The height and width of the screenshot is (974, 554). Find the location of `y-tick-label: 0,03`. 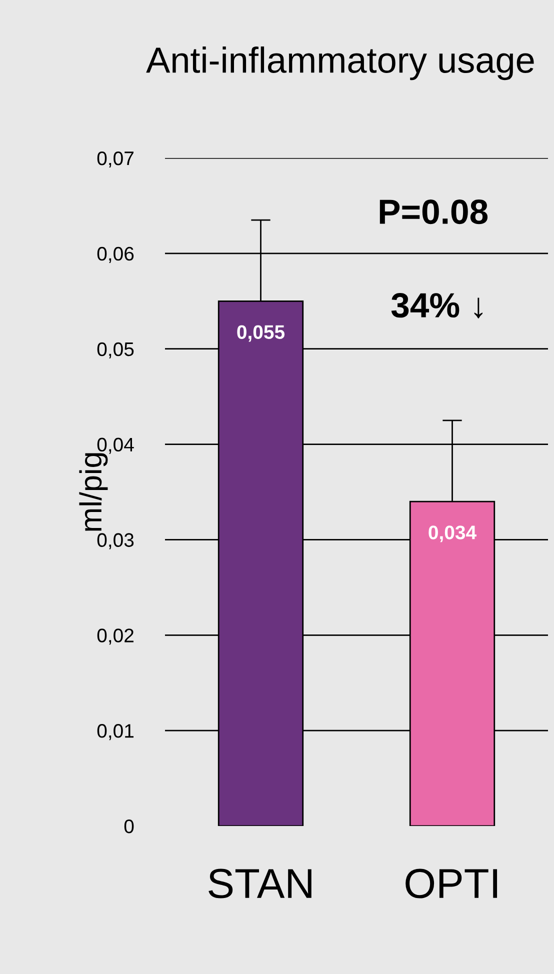

y-tick-label: 0,03 is located at coordinates (115, 541).